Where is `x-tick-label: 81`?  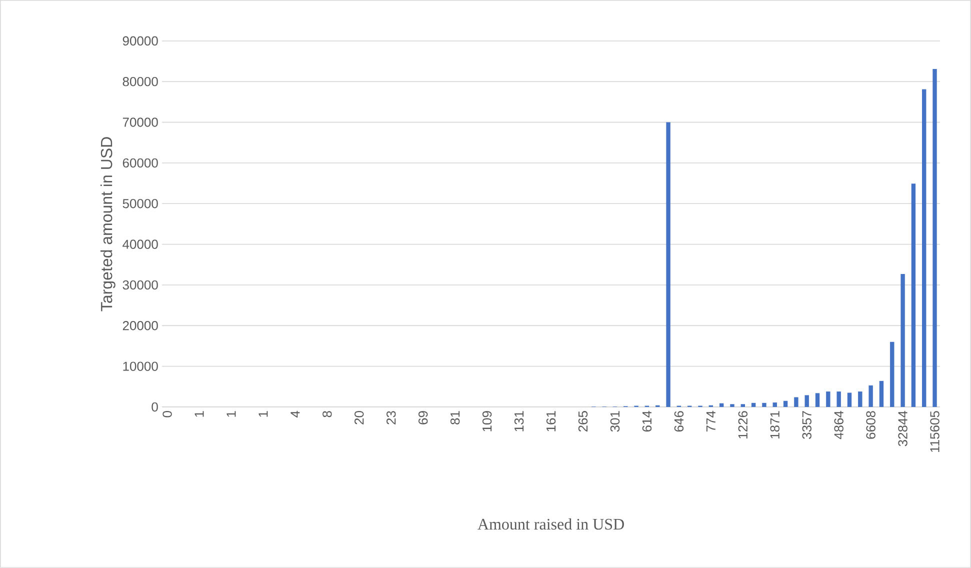 x-tick-label: 81 is located at coordinates (455, 417).